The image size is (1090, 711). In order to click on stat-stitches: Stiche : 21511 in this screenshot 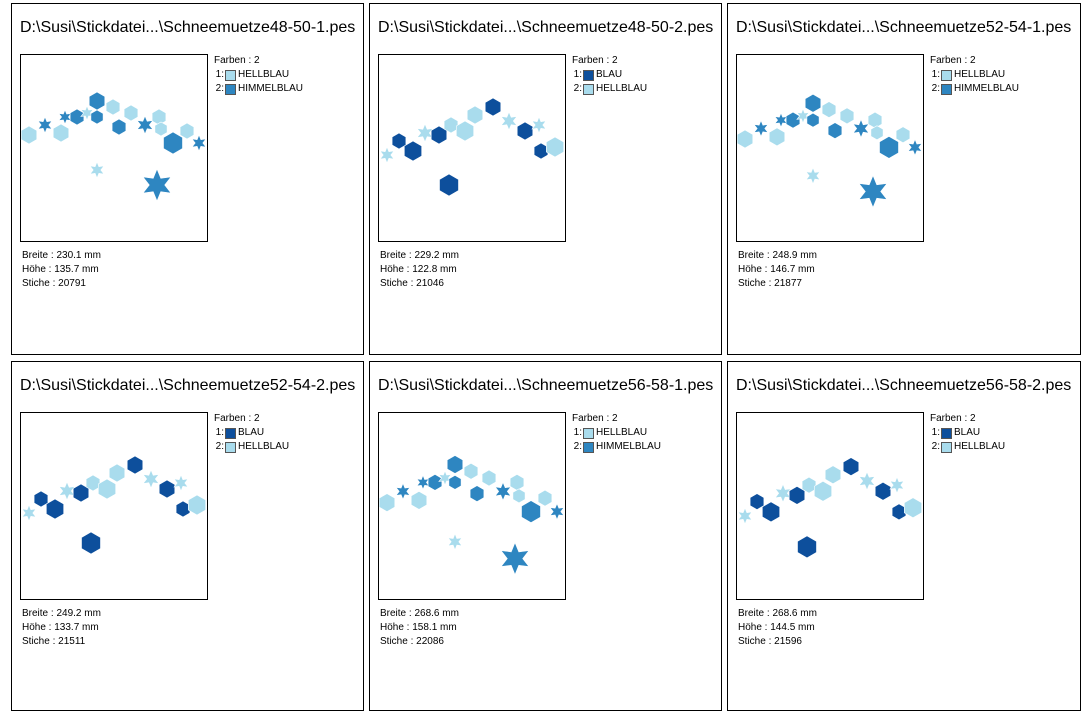, I will do `click(61, 642)`.